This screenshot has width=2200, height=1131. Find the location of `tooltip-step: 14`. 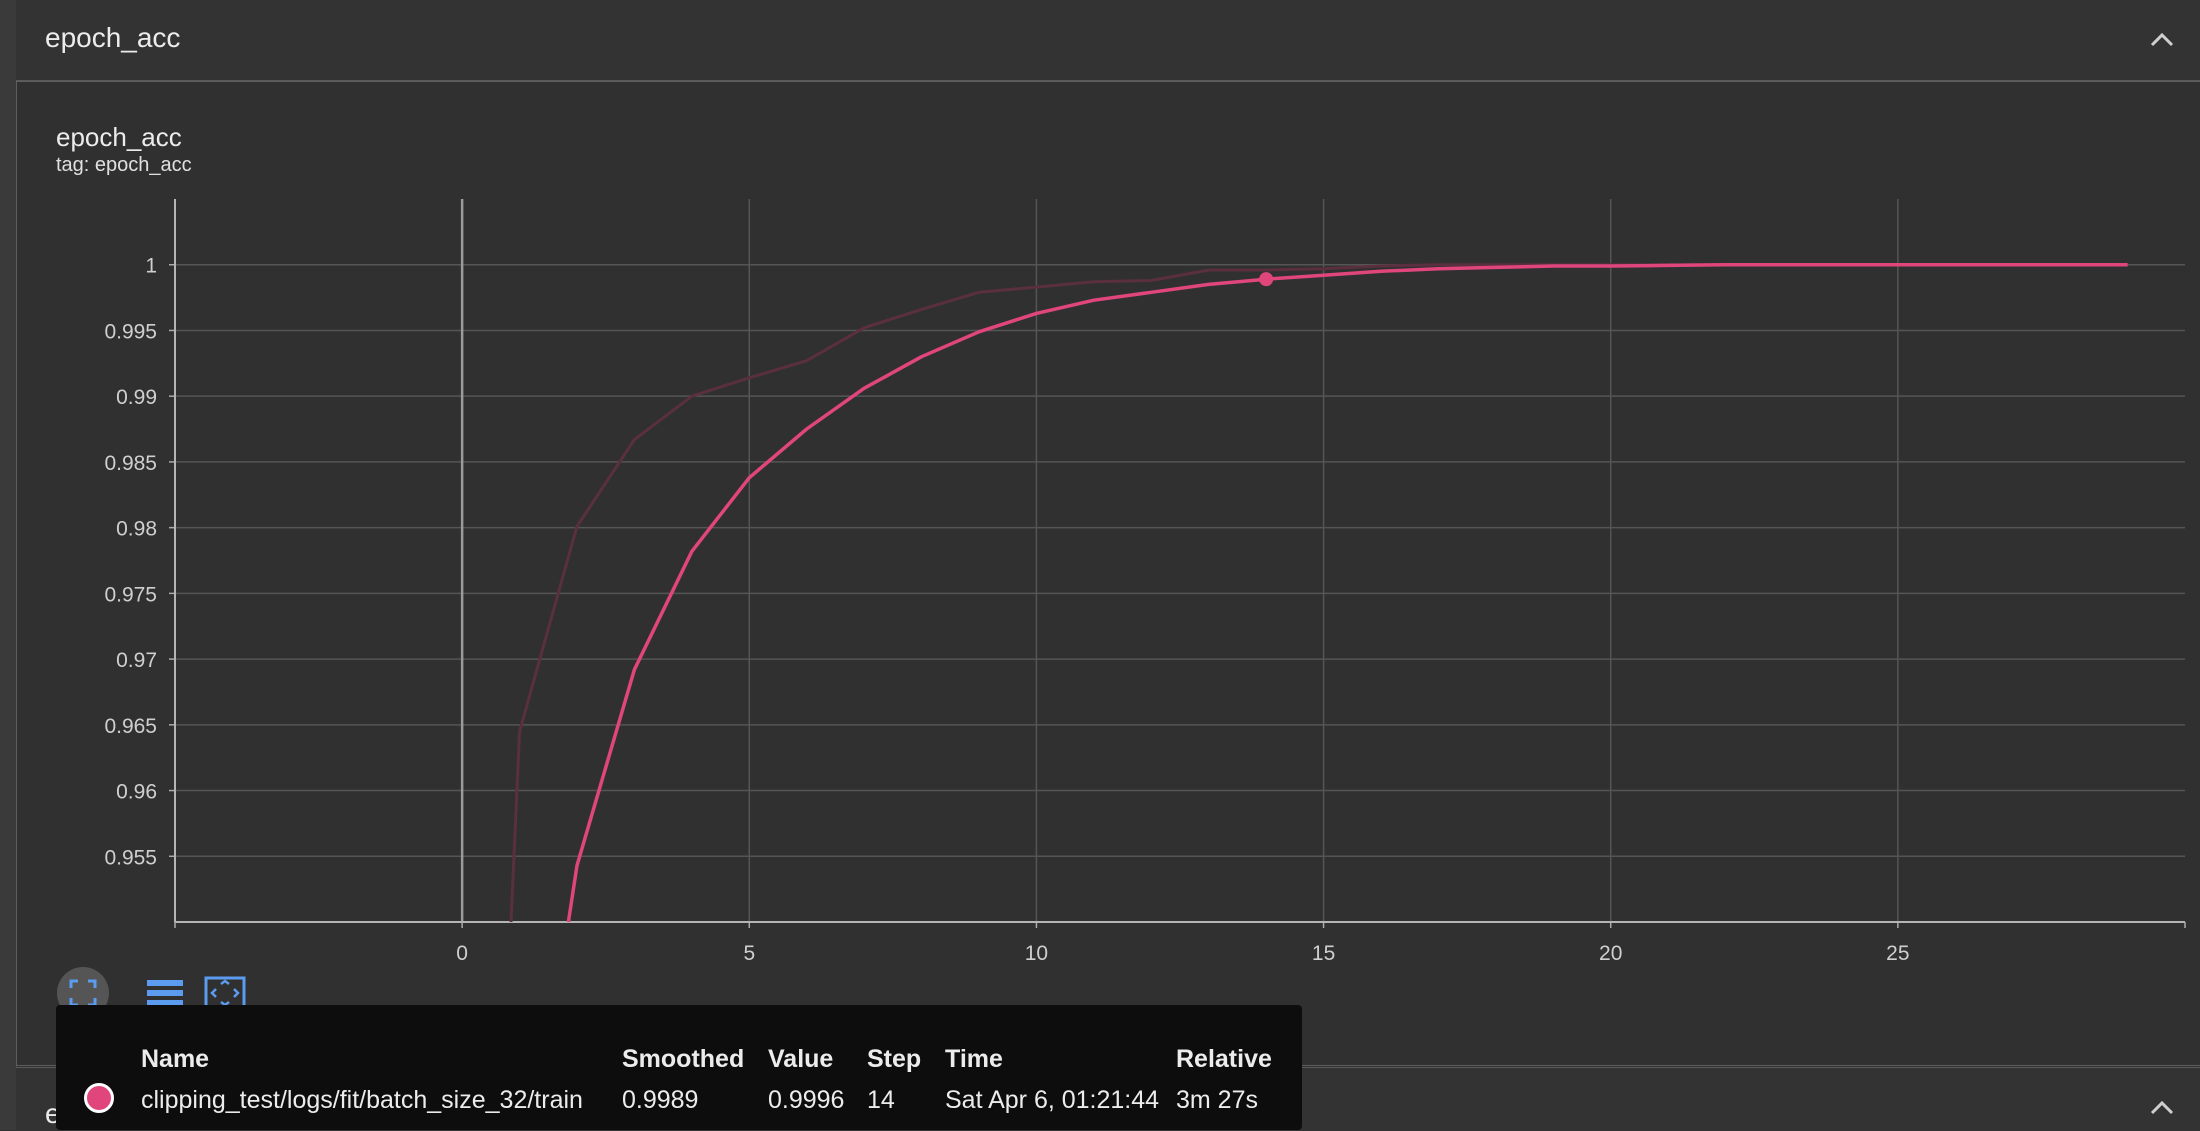

tooltip-step: 14 is located at coordinates (881, 1100).